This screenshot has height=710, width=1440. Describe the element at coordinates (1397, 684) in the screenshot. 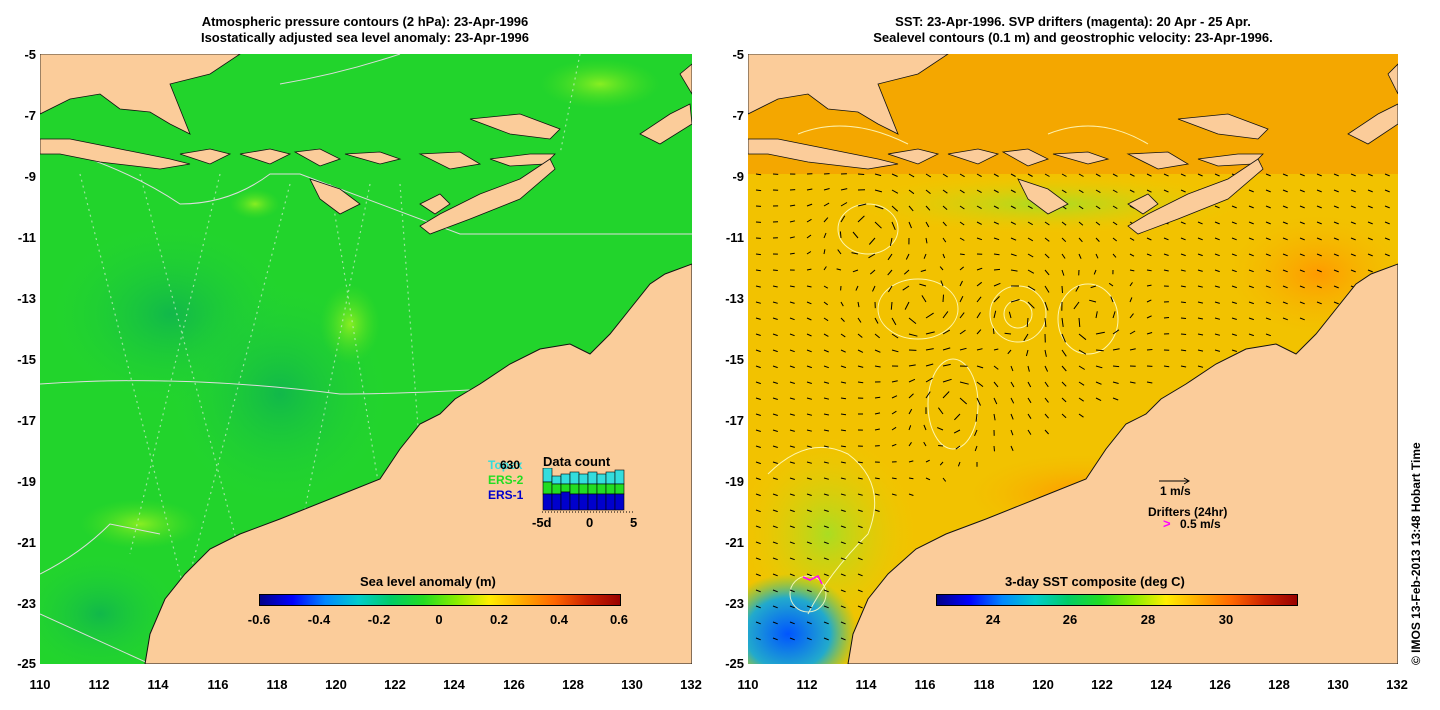

I see `right-xtick: 132` at that location.